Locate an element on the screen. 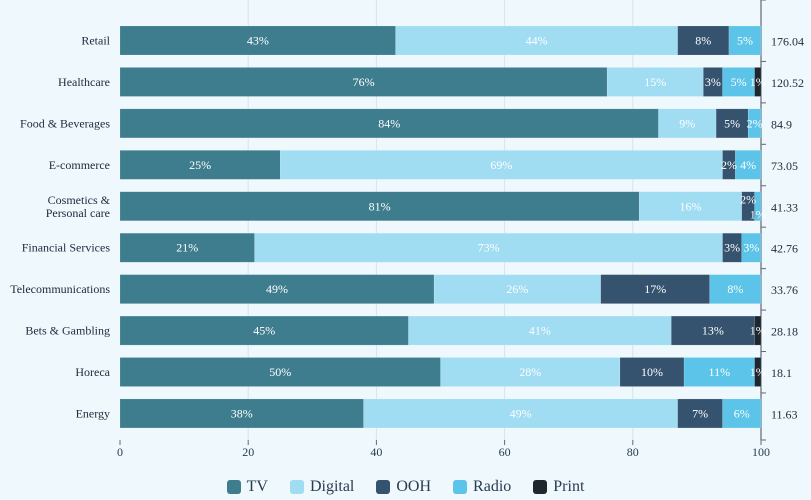  category-label: Horeca is located at coordinates (92, 372).